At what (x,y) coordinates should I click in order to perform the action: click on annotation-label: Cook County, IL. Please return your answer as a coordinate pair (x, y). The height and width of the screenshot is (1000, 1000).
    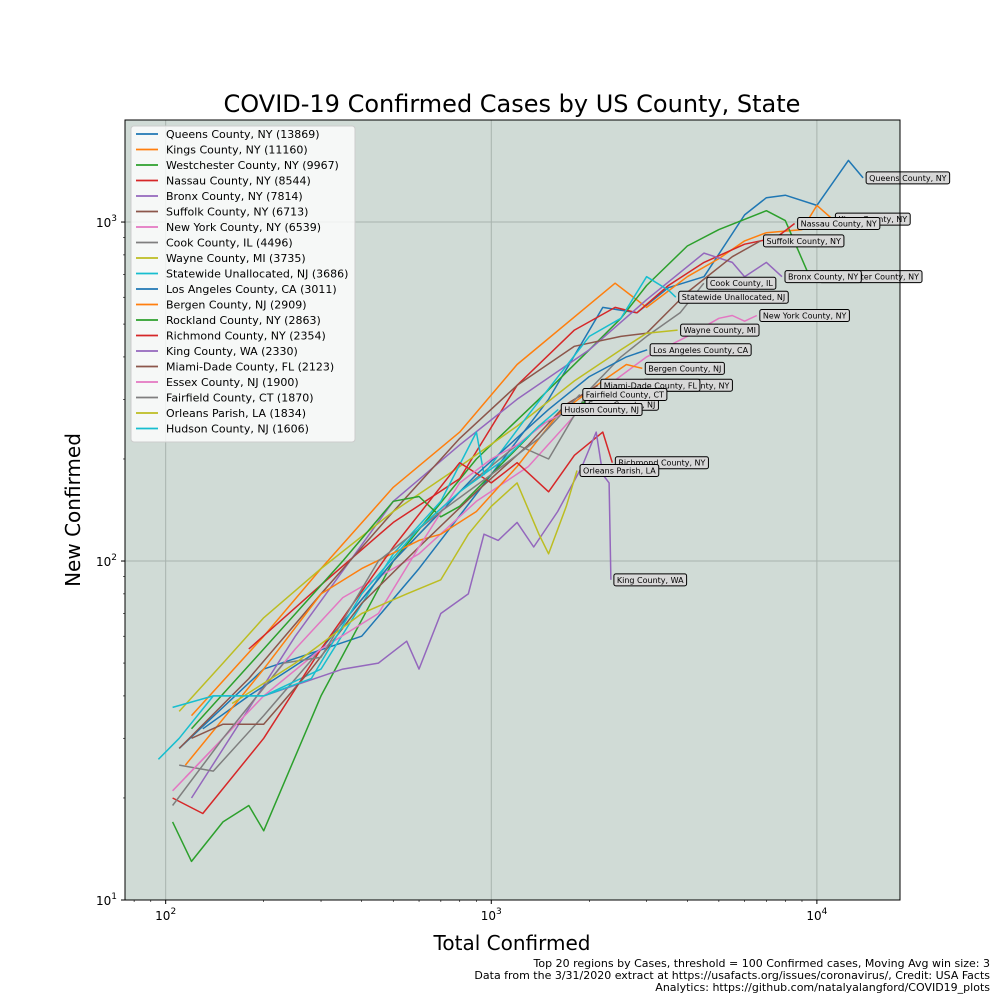
    Looking at the image, I should click on (741, 283).